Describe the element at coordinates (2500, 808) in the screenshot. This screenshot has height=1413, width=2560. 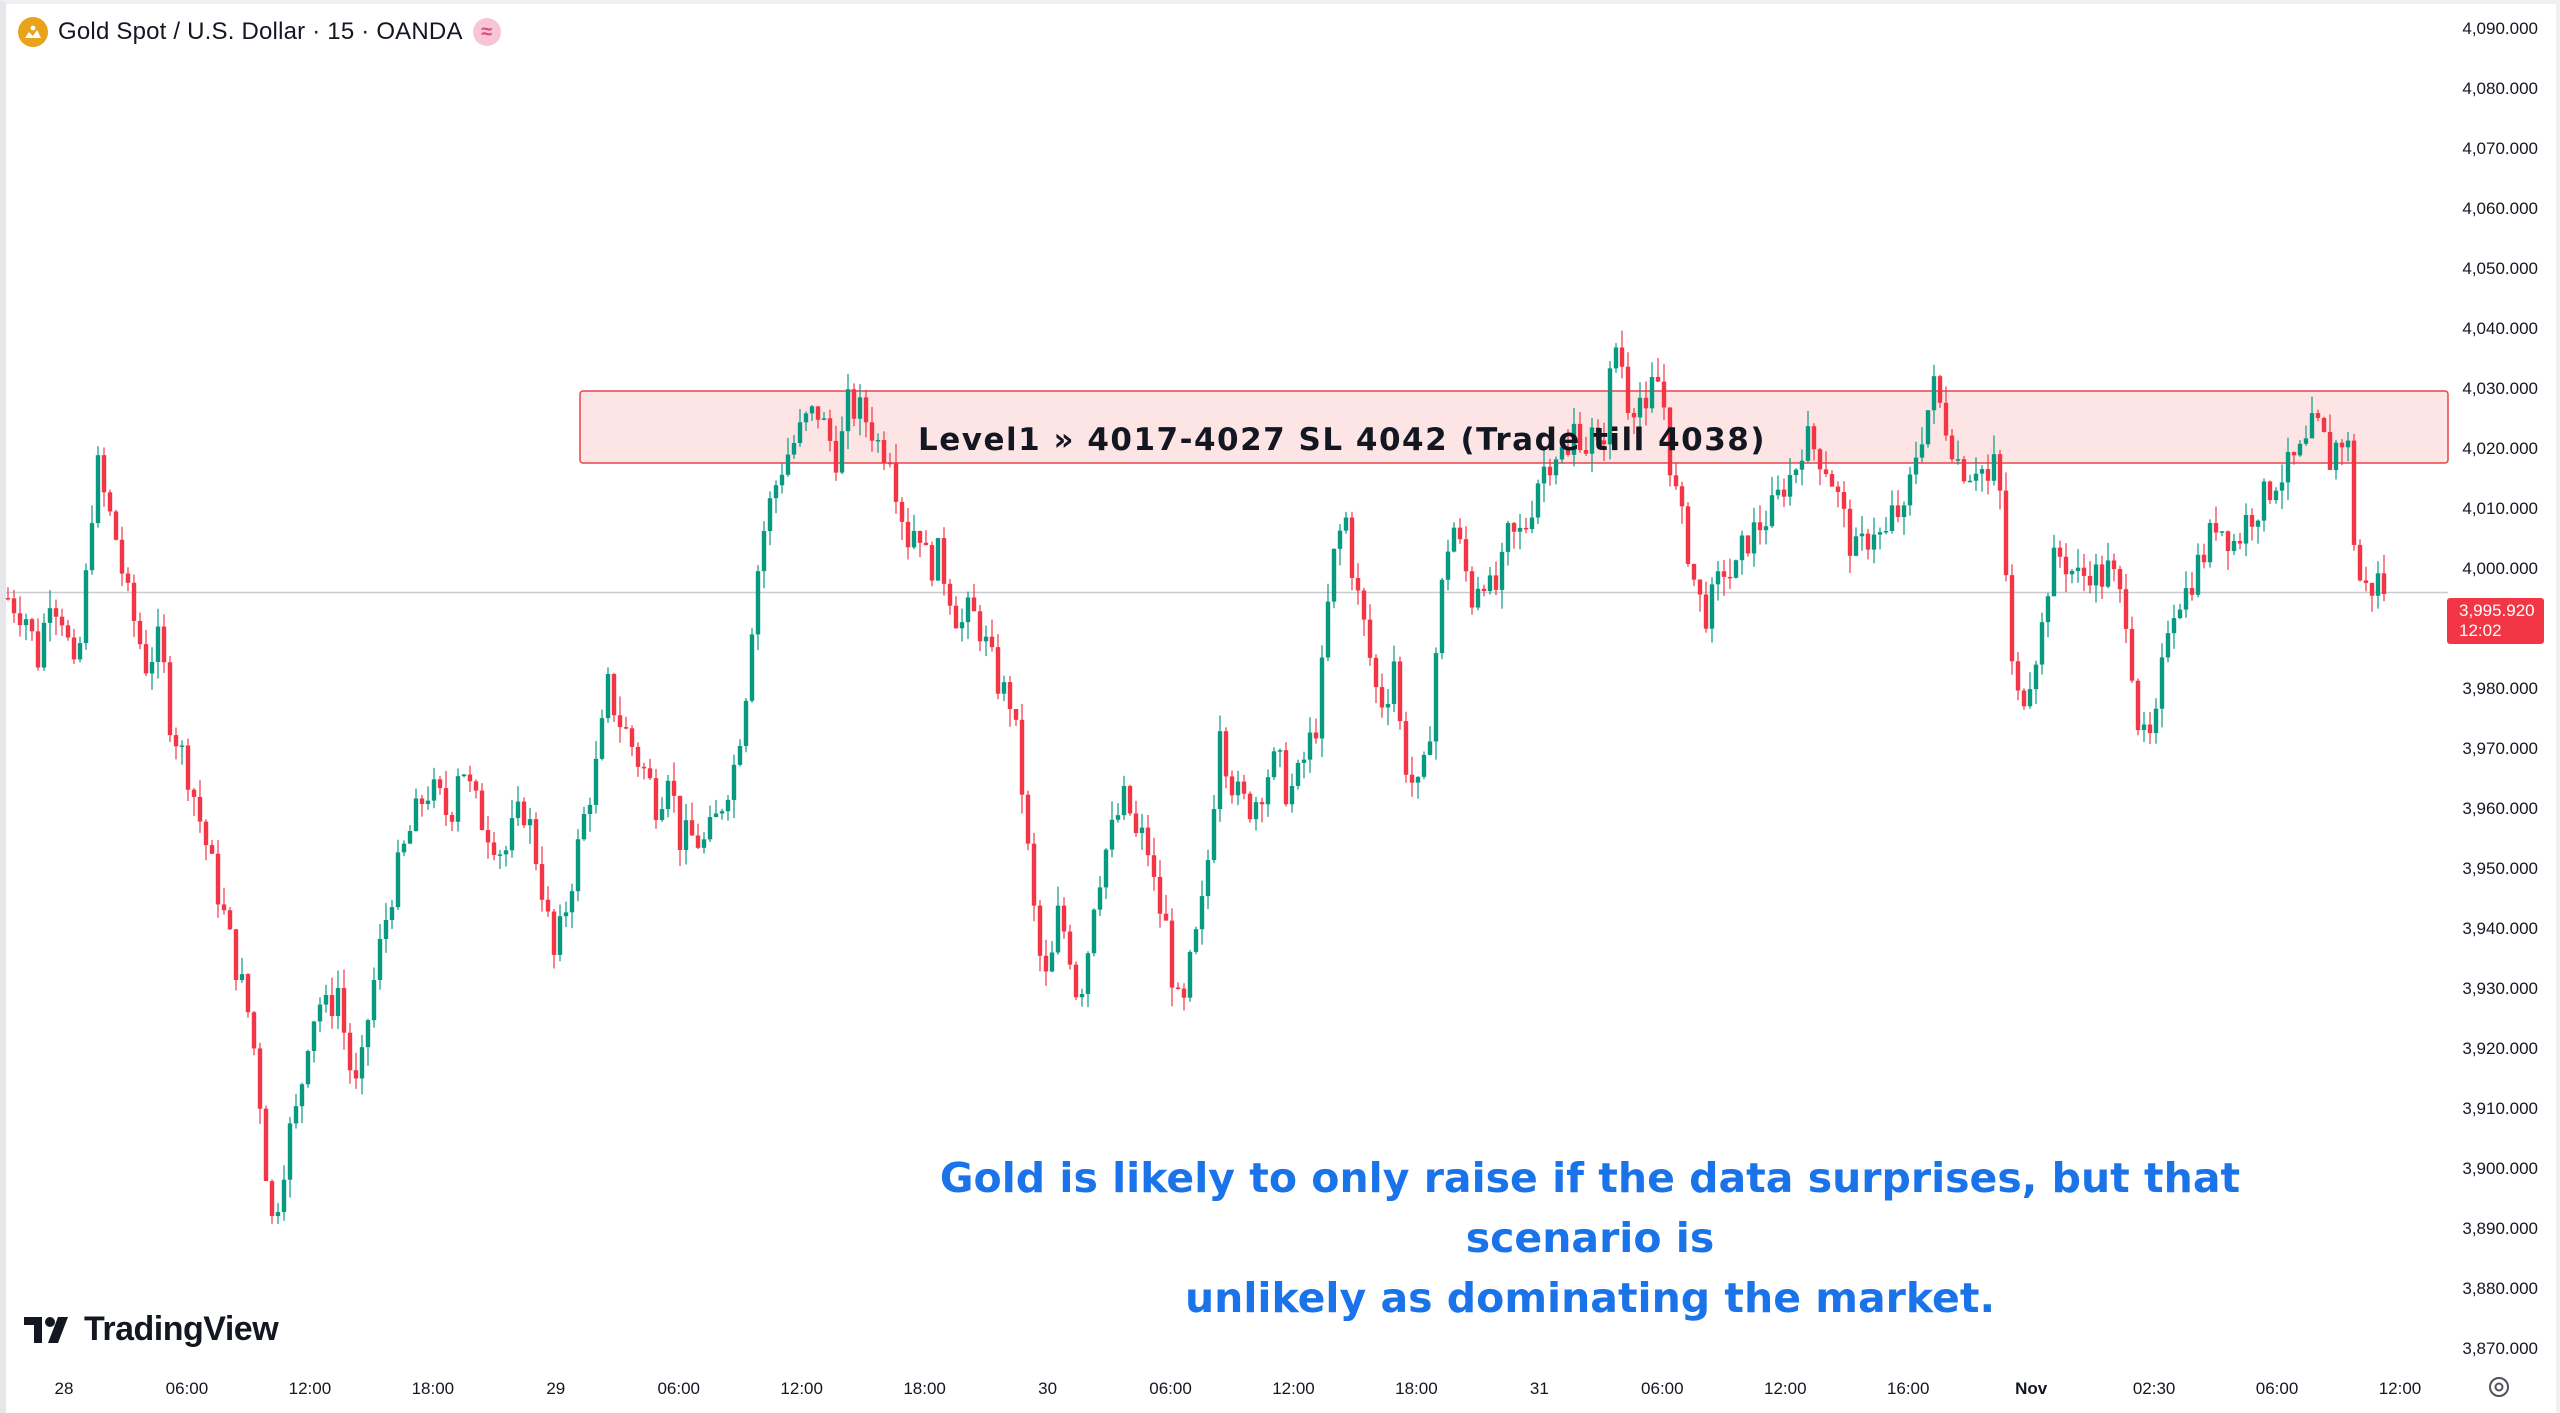
I see `y-tick-label: 3,960.000` at that location.